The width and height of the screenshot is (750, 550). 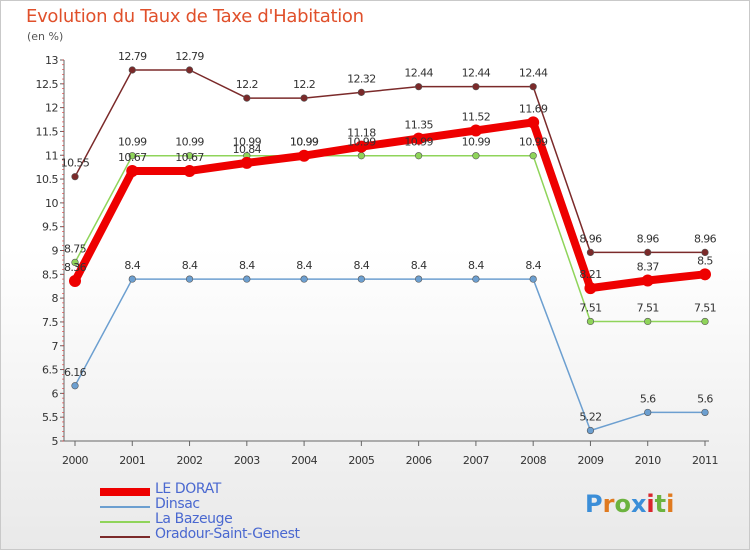 I want to click on chart-subtitle: (en %), so click(x=45, y=36).